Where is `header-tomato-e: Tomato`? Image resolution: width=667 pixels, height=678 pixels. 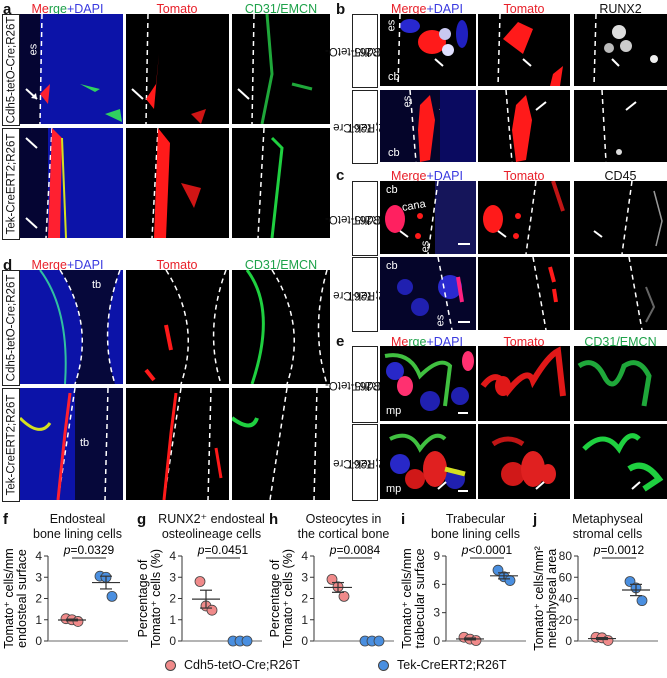
header-tomato-e: Tomato is located at coordinates (524, 342).